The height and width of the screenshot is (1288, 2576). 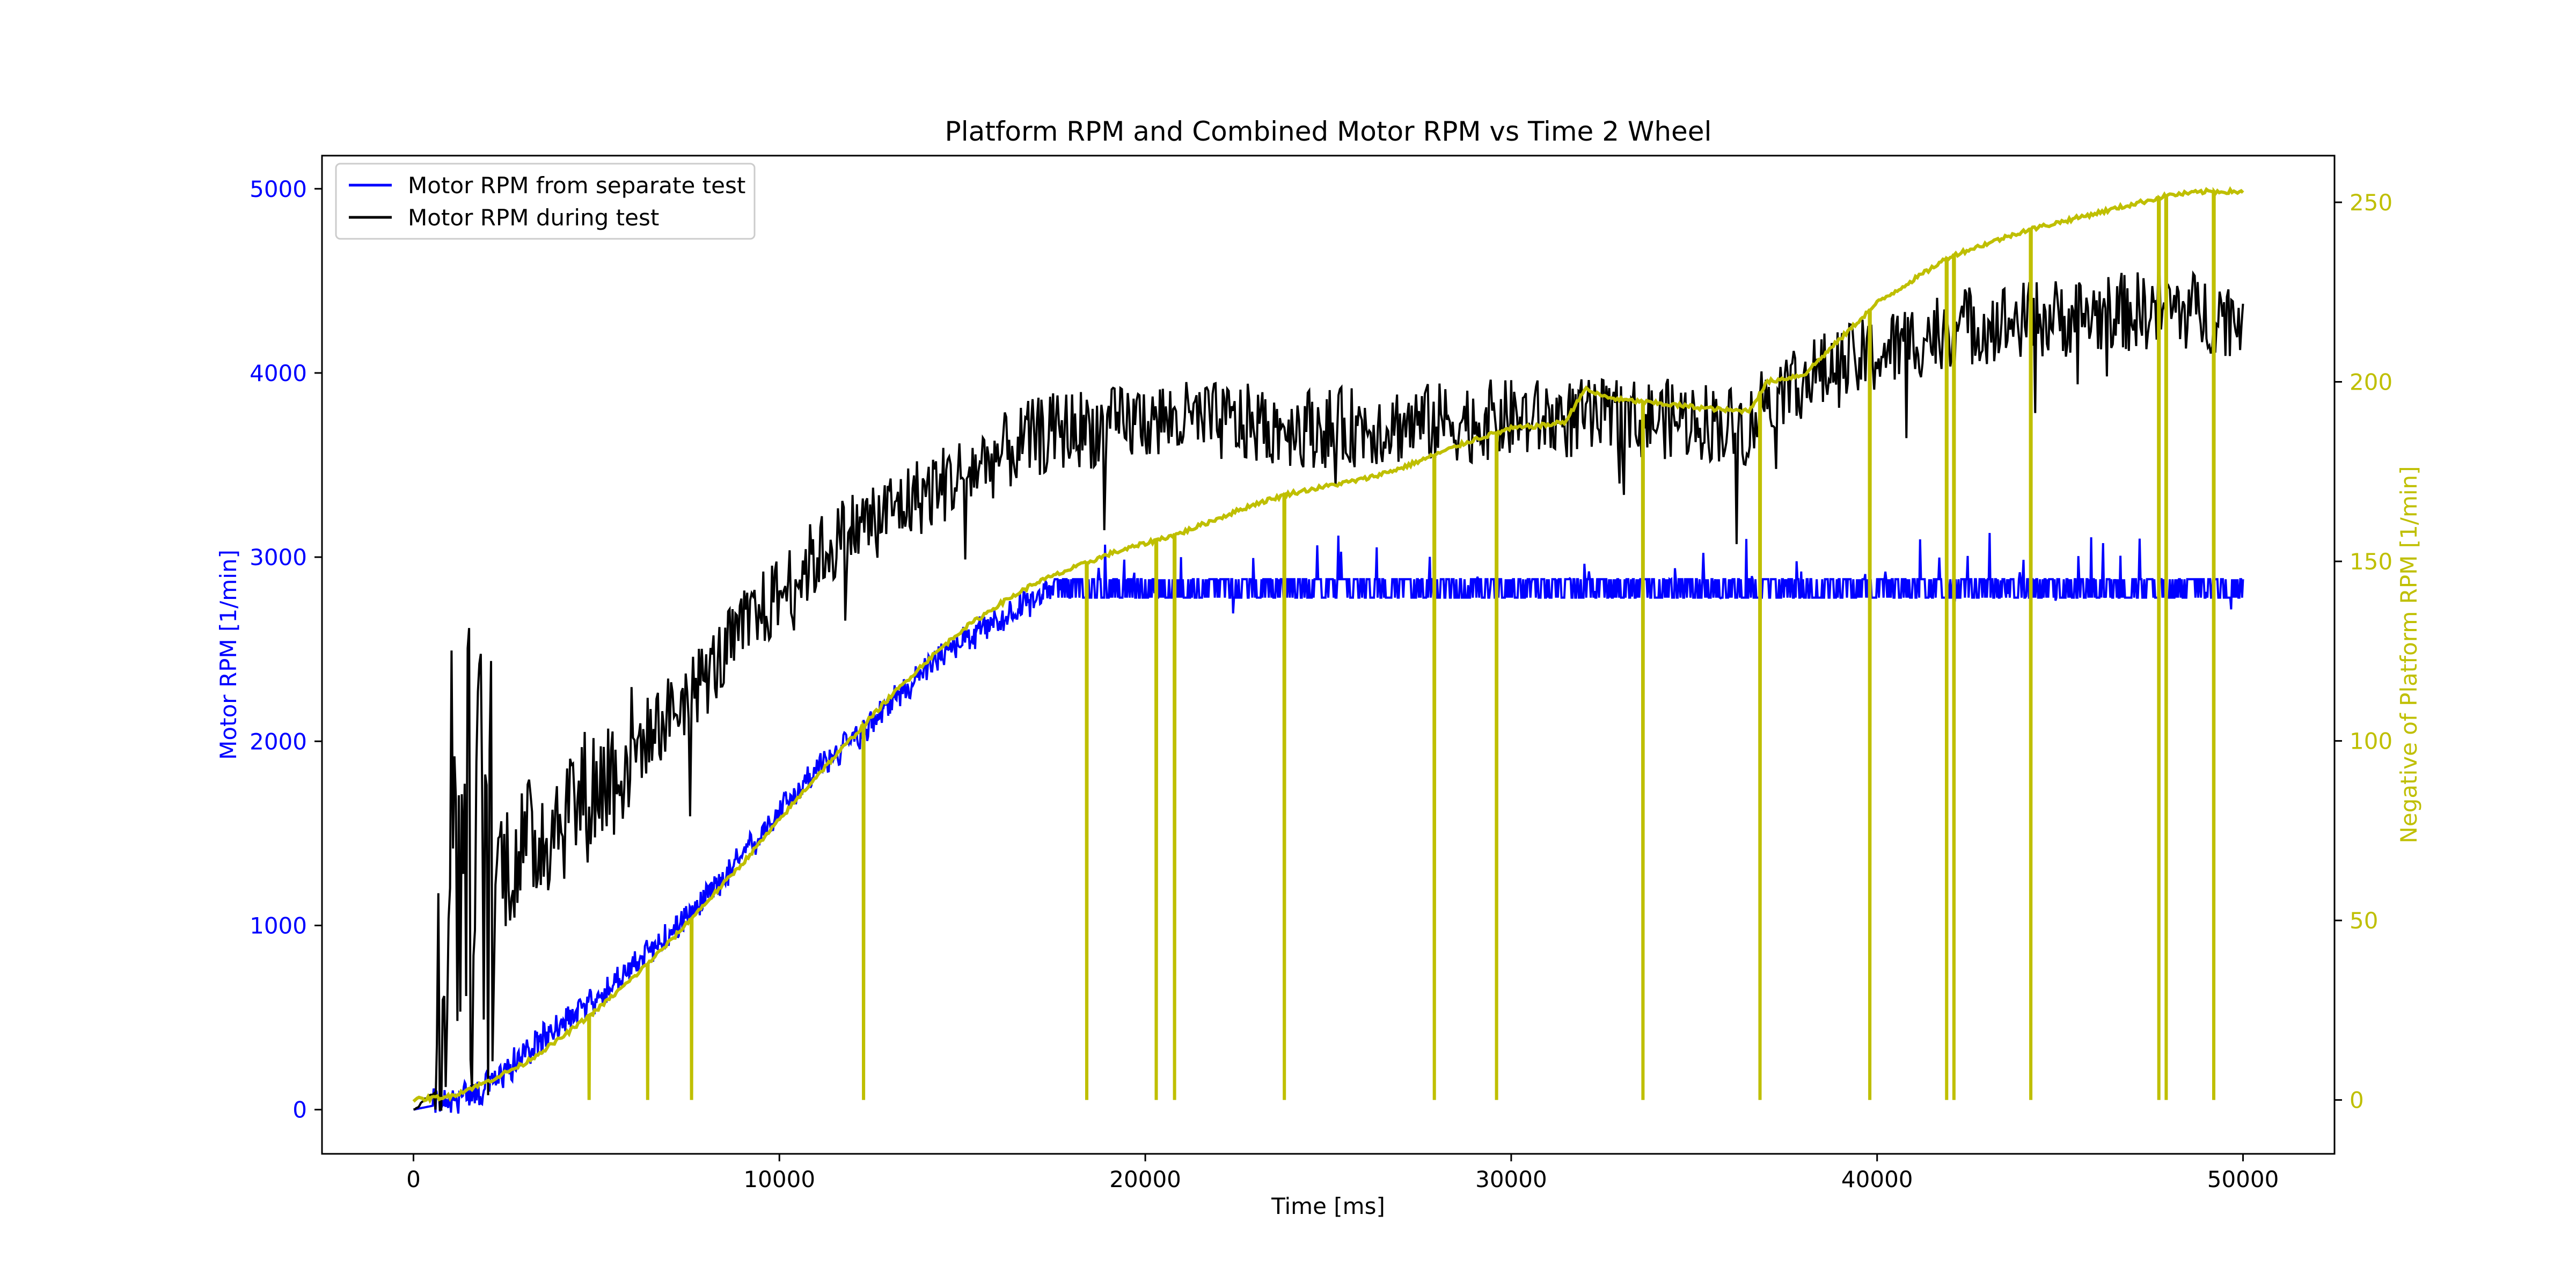 What do you see at coordinates (1877, 1179) in the screenshot?
I see `x-tick-label: 40000` at bounding box center [1877, 1179].